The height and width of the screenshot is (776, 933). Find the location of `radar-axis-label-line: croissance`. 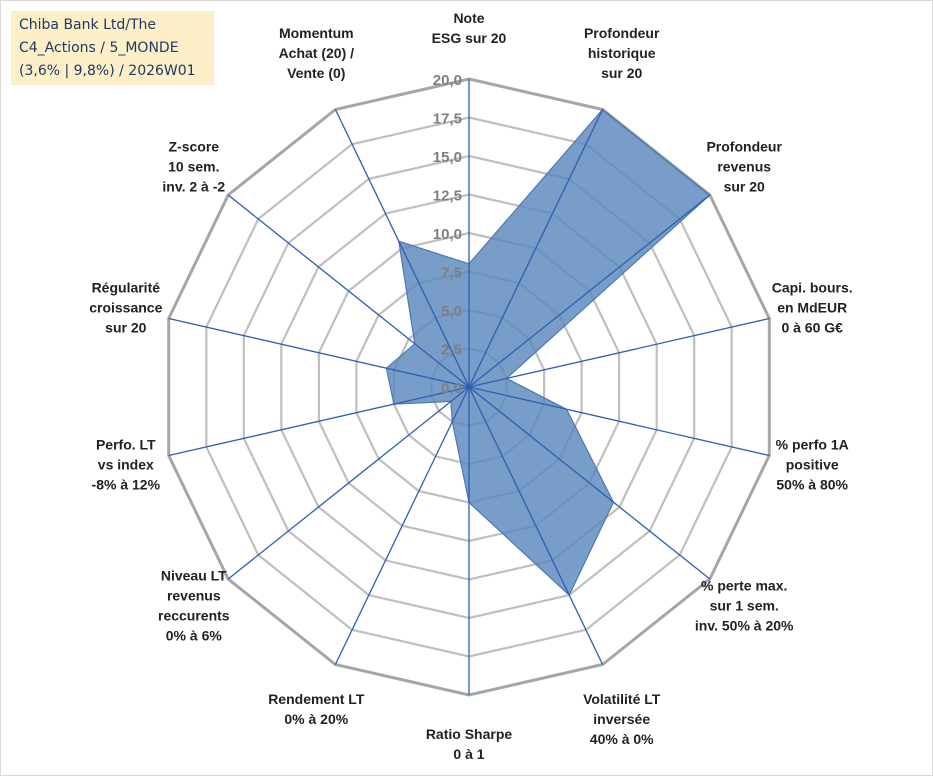

radar-axis-label-line: croissance is located at coordinates (125, 308).